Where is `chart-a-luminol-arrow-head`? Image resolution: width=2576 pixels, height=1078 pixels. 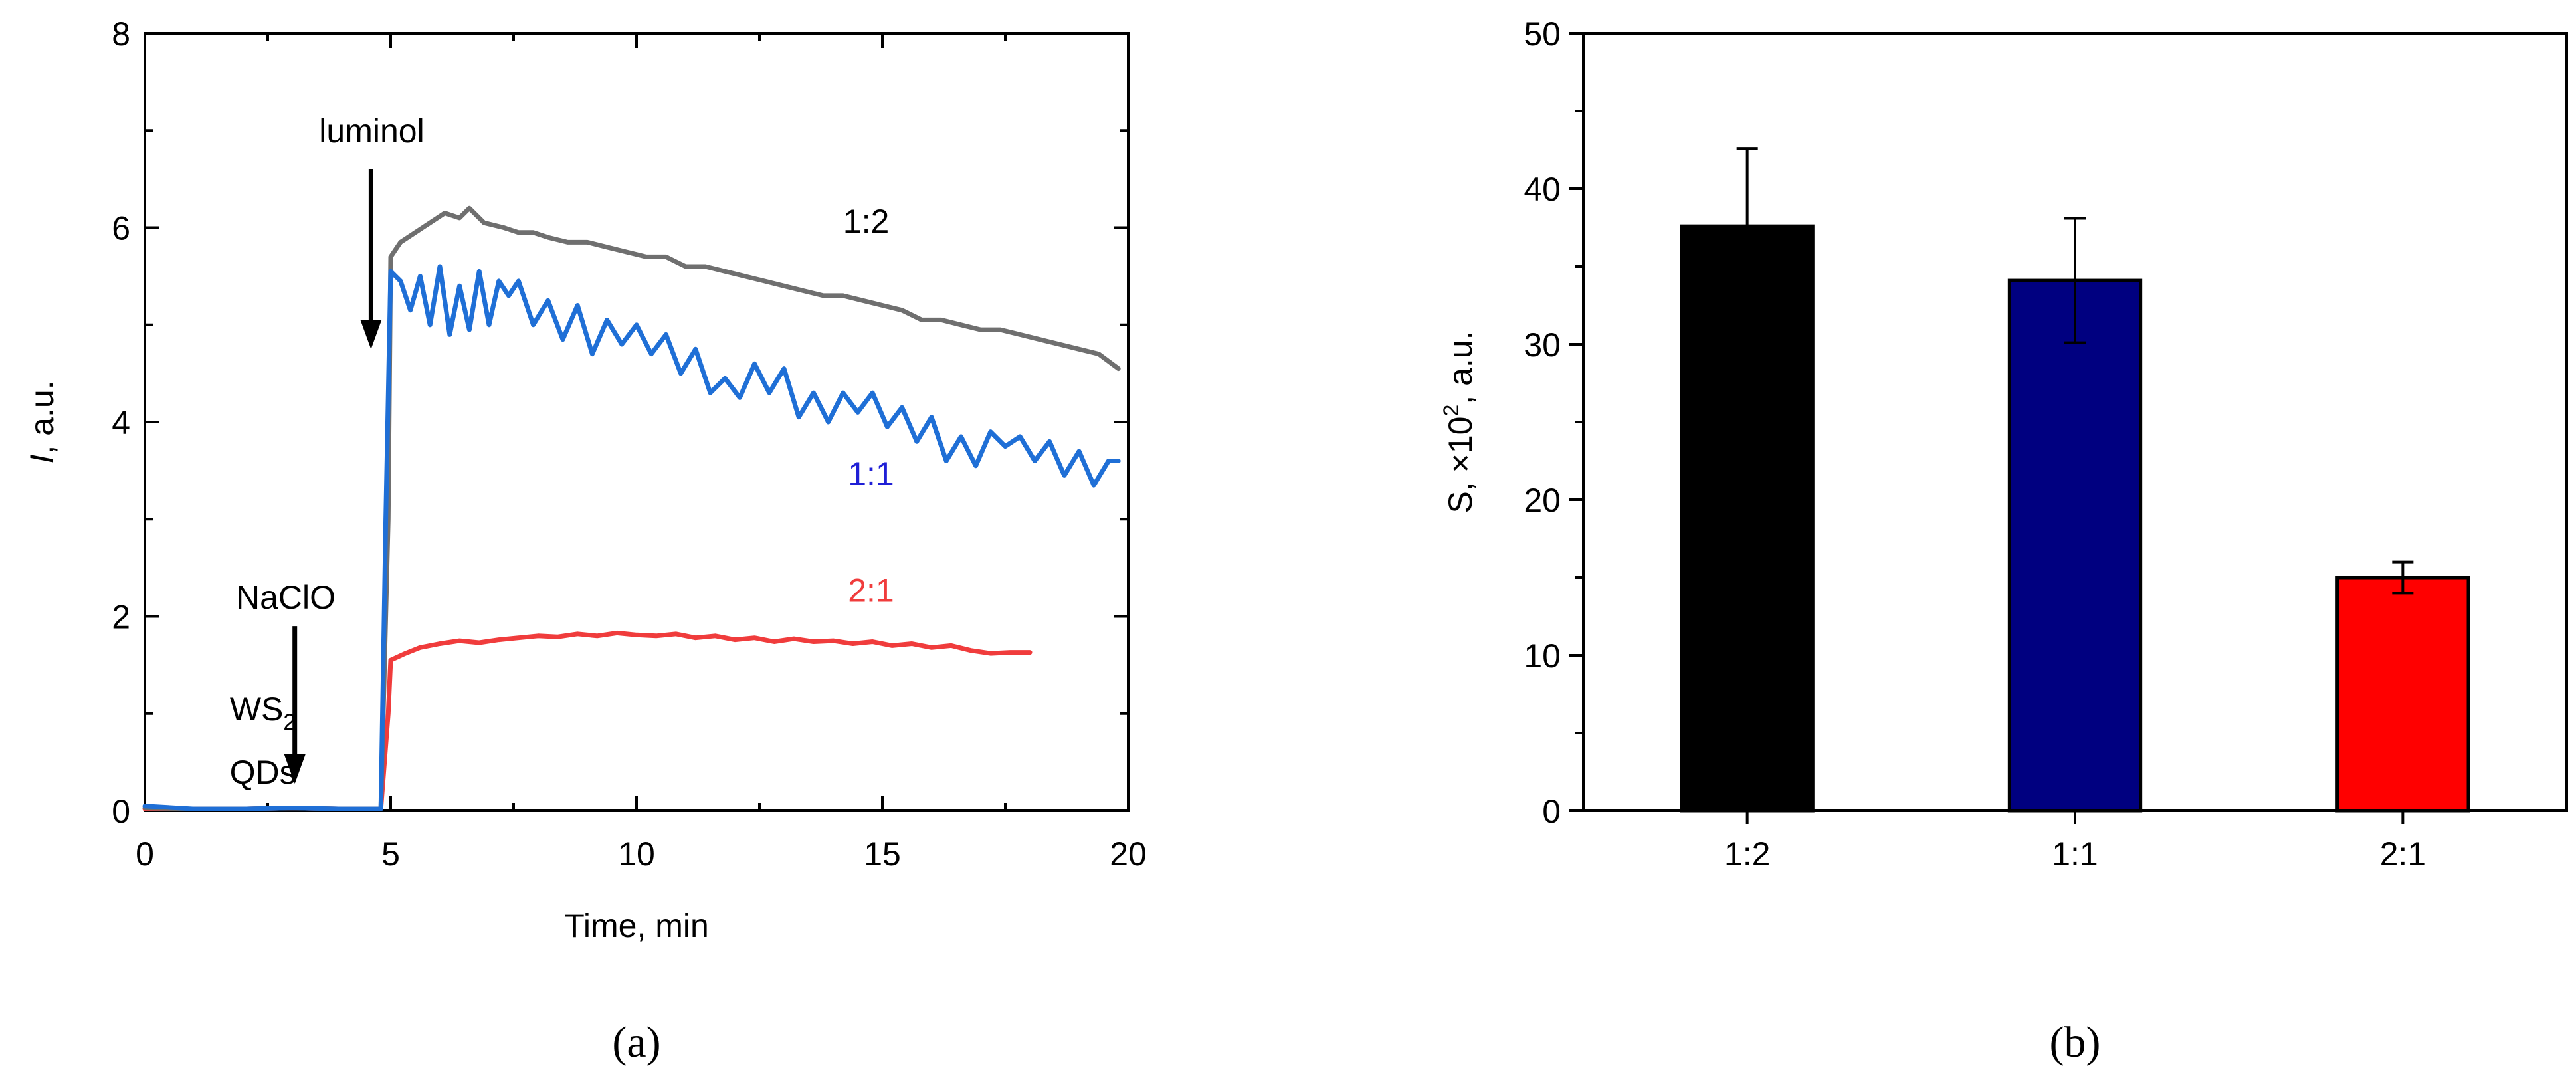
chart-a-luminol-arrow-head is located at coordinates (371, 335).